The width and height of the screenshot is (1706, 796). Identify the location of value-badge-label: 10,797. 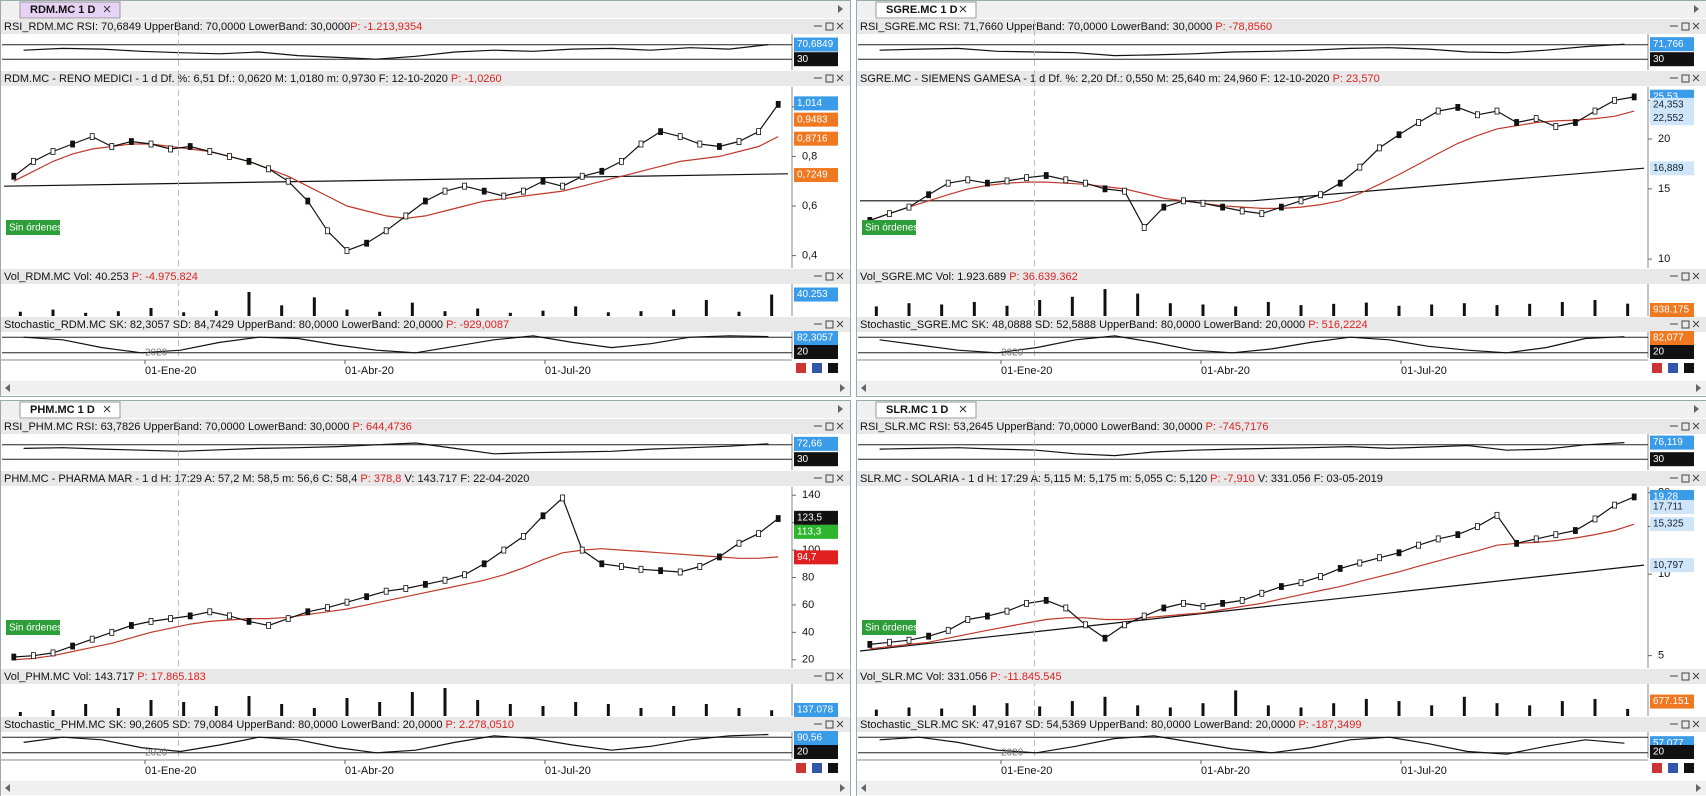
(1668, 565).